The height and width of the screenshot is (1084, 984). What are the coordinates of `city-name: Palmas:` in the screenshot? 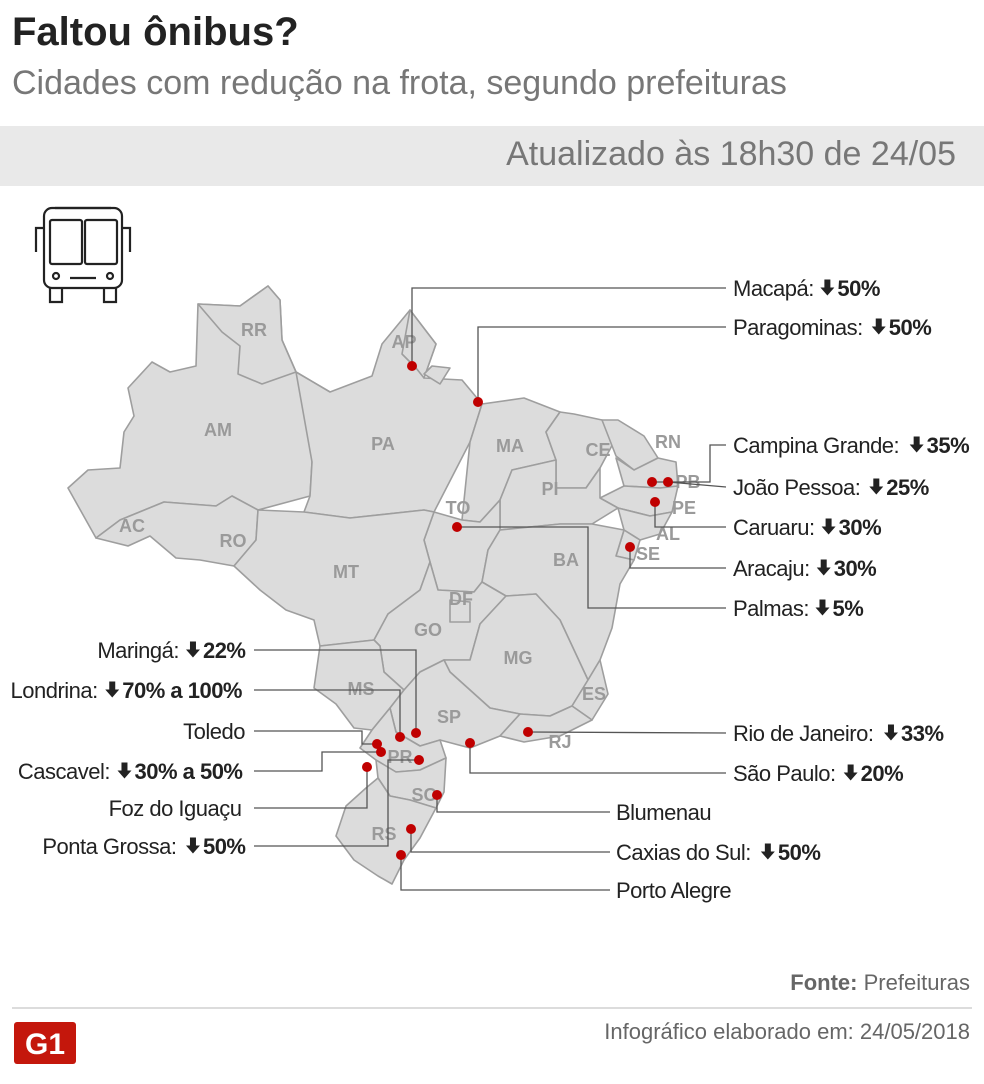 It's located at (771, 608).